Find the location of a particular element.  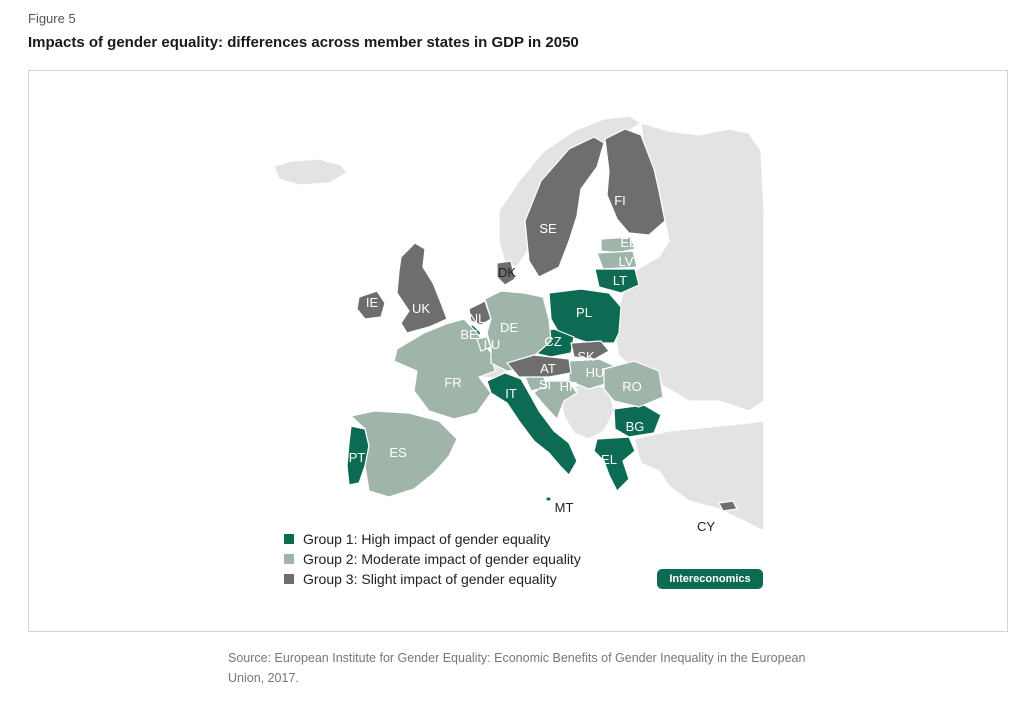

country-label-at: AT is located at coordinates (548, 368).